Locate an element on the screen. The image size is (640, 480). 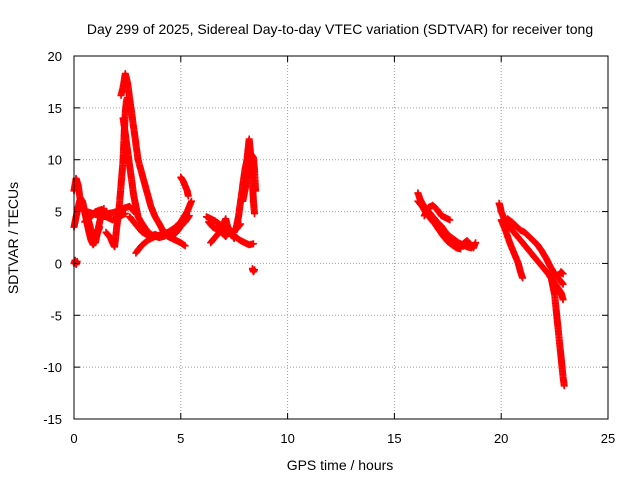
y-tick-label: -15 is located at coordinates (52, 419).